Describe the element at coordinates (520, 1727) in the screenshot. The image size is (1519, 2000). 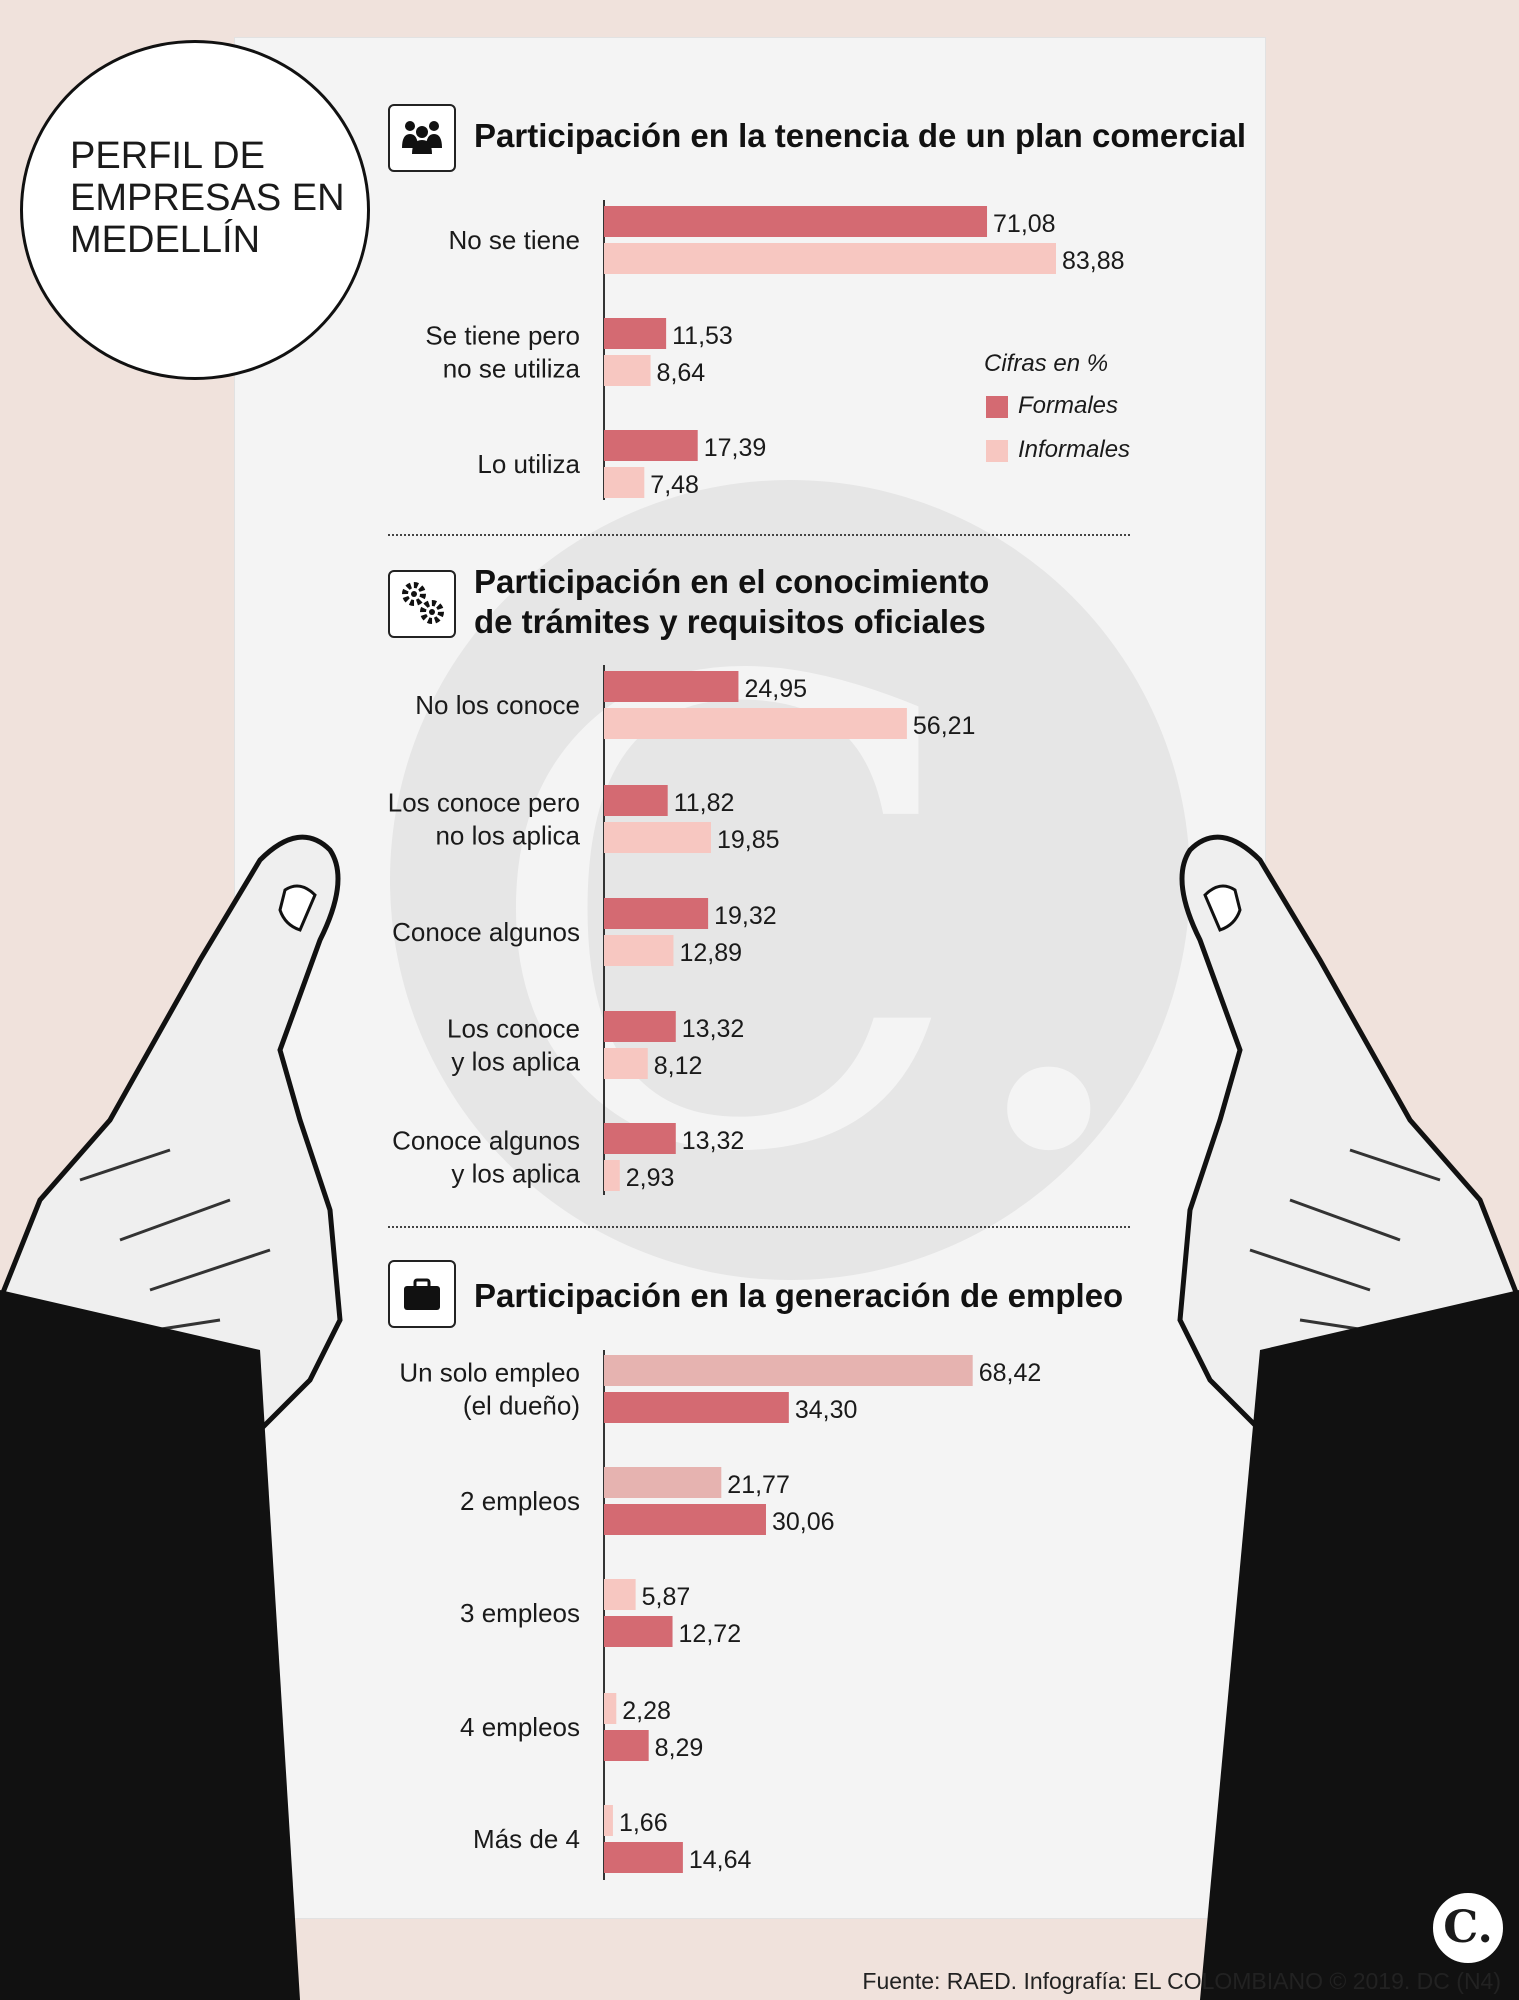
I see `category-label-3: 4 empleos` at that location.